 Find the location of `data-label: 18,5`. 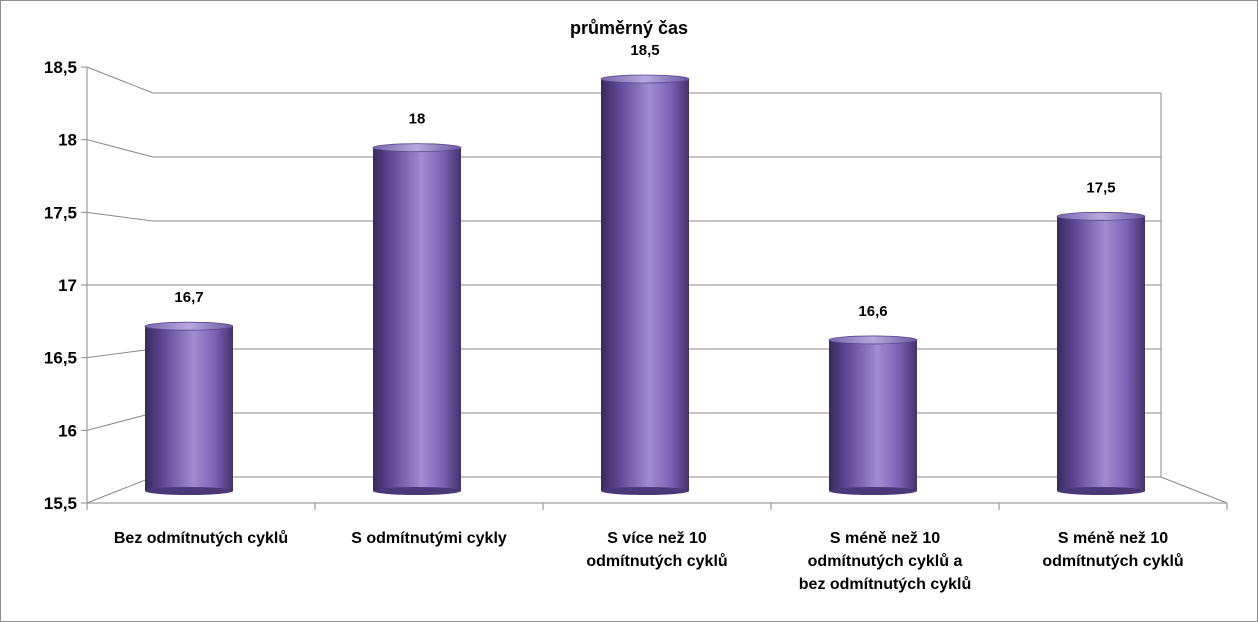

data-label: 18,5 is located at coordinates (644, 50).